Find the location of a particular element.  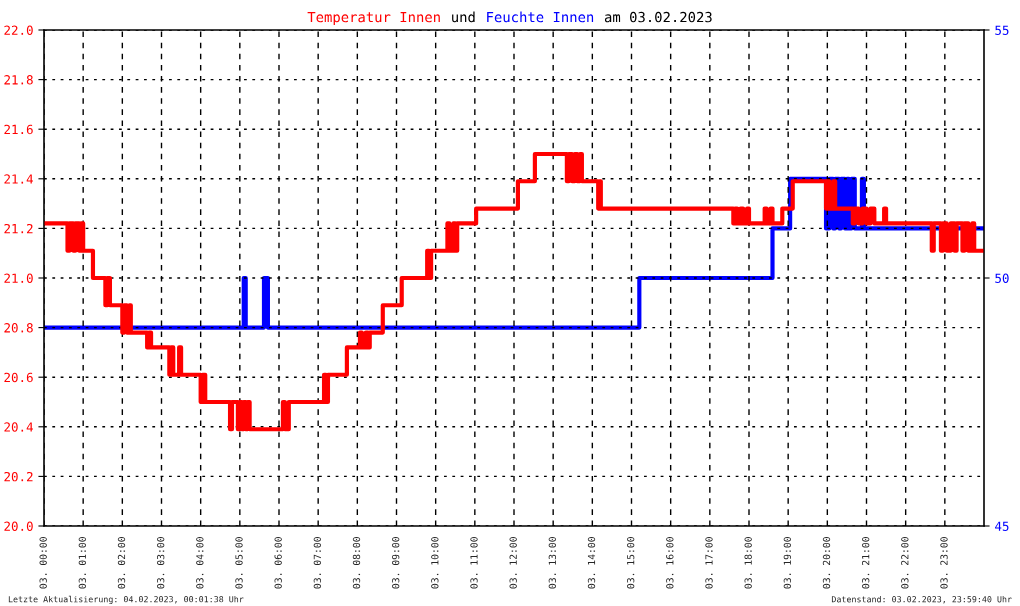

y2-tick-label: 45 is located at coordinates (1002, 526).